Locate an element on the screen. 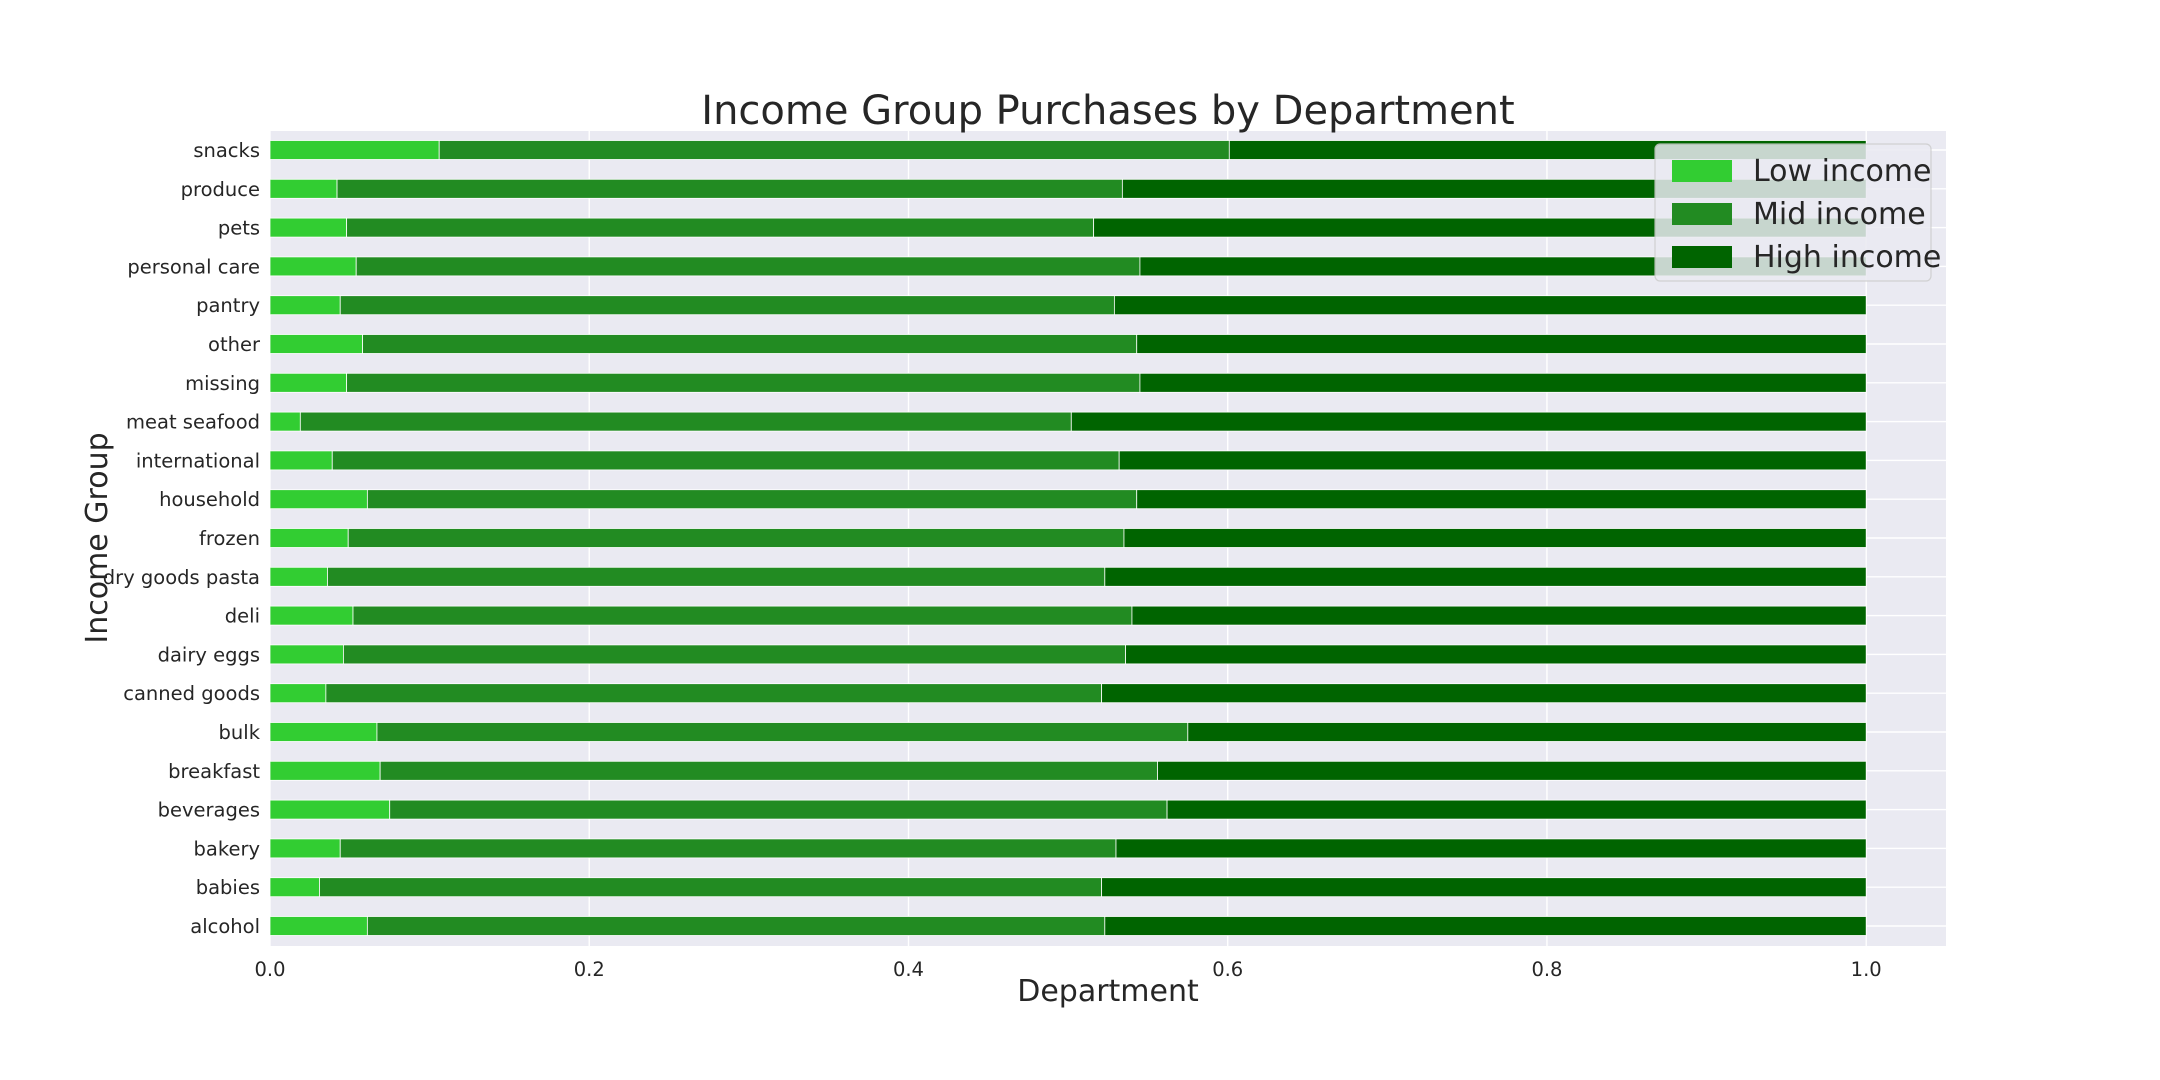  y-tick-label: deli is located at coordinates (242, 616).